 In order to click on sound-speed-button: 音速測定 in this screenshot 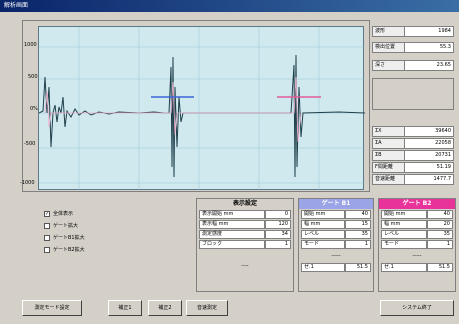, I will do `click(207, 308)`.